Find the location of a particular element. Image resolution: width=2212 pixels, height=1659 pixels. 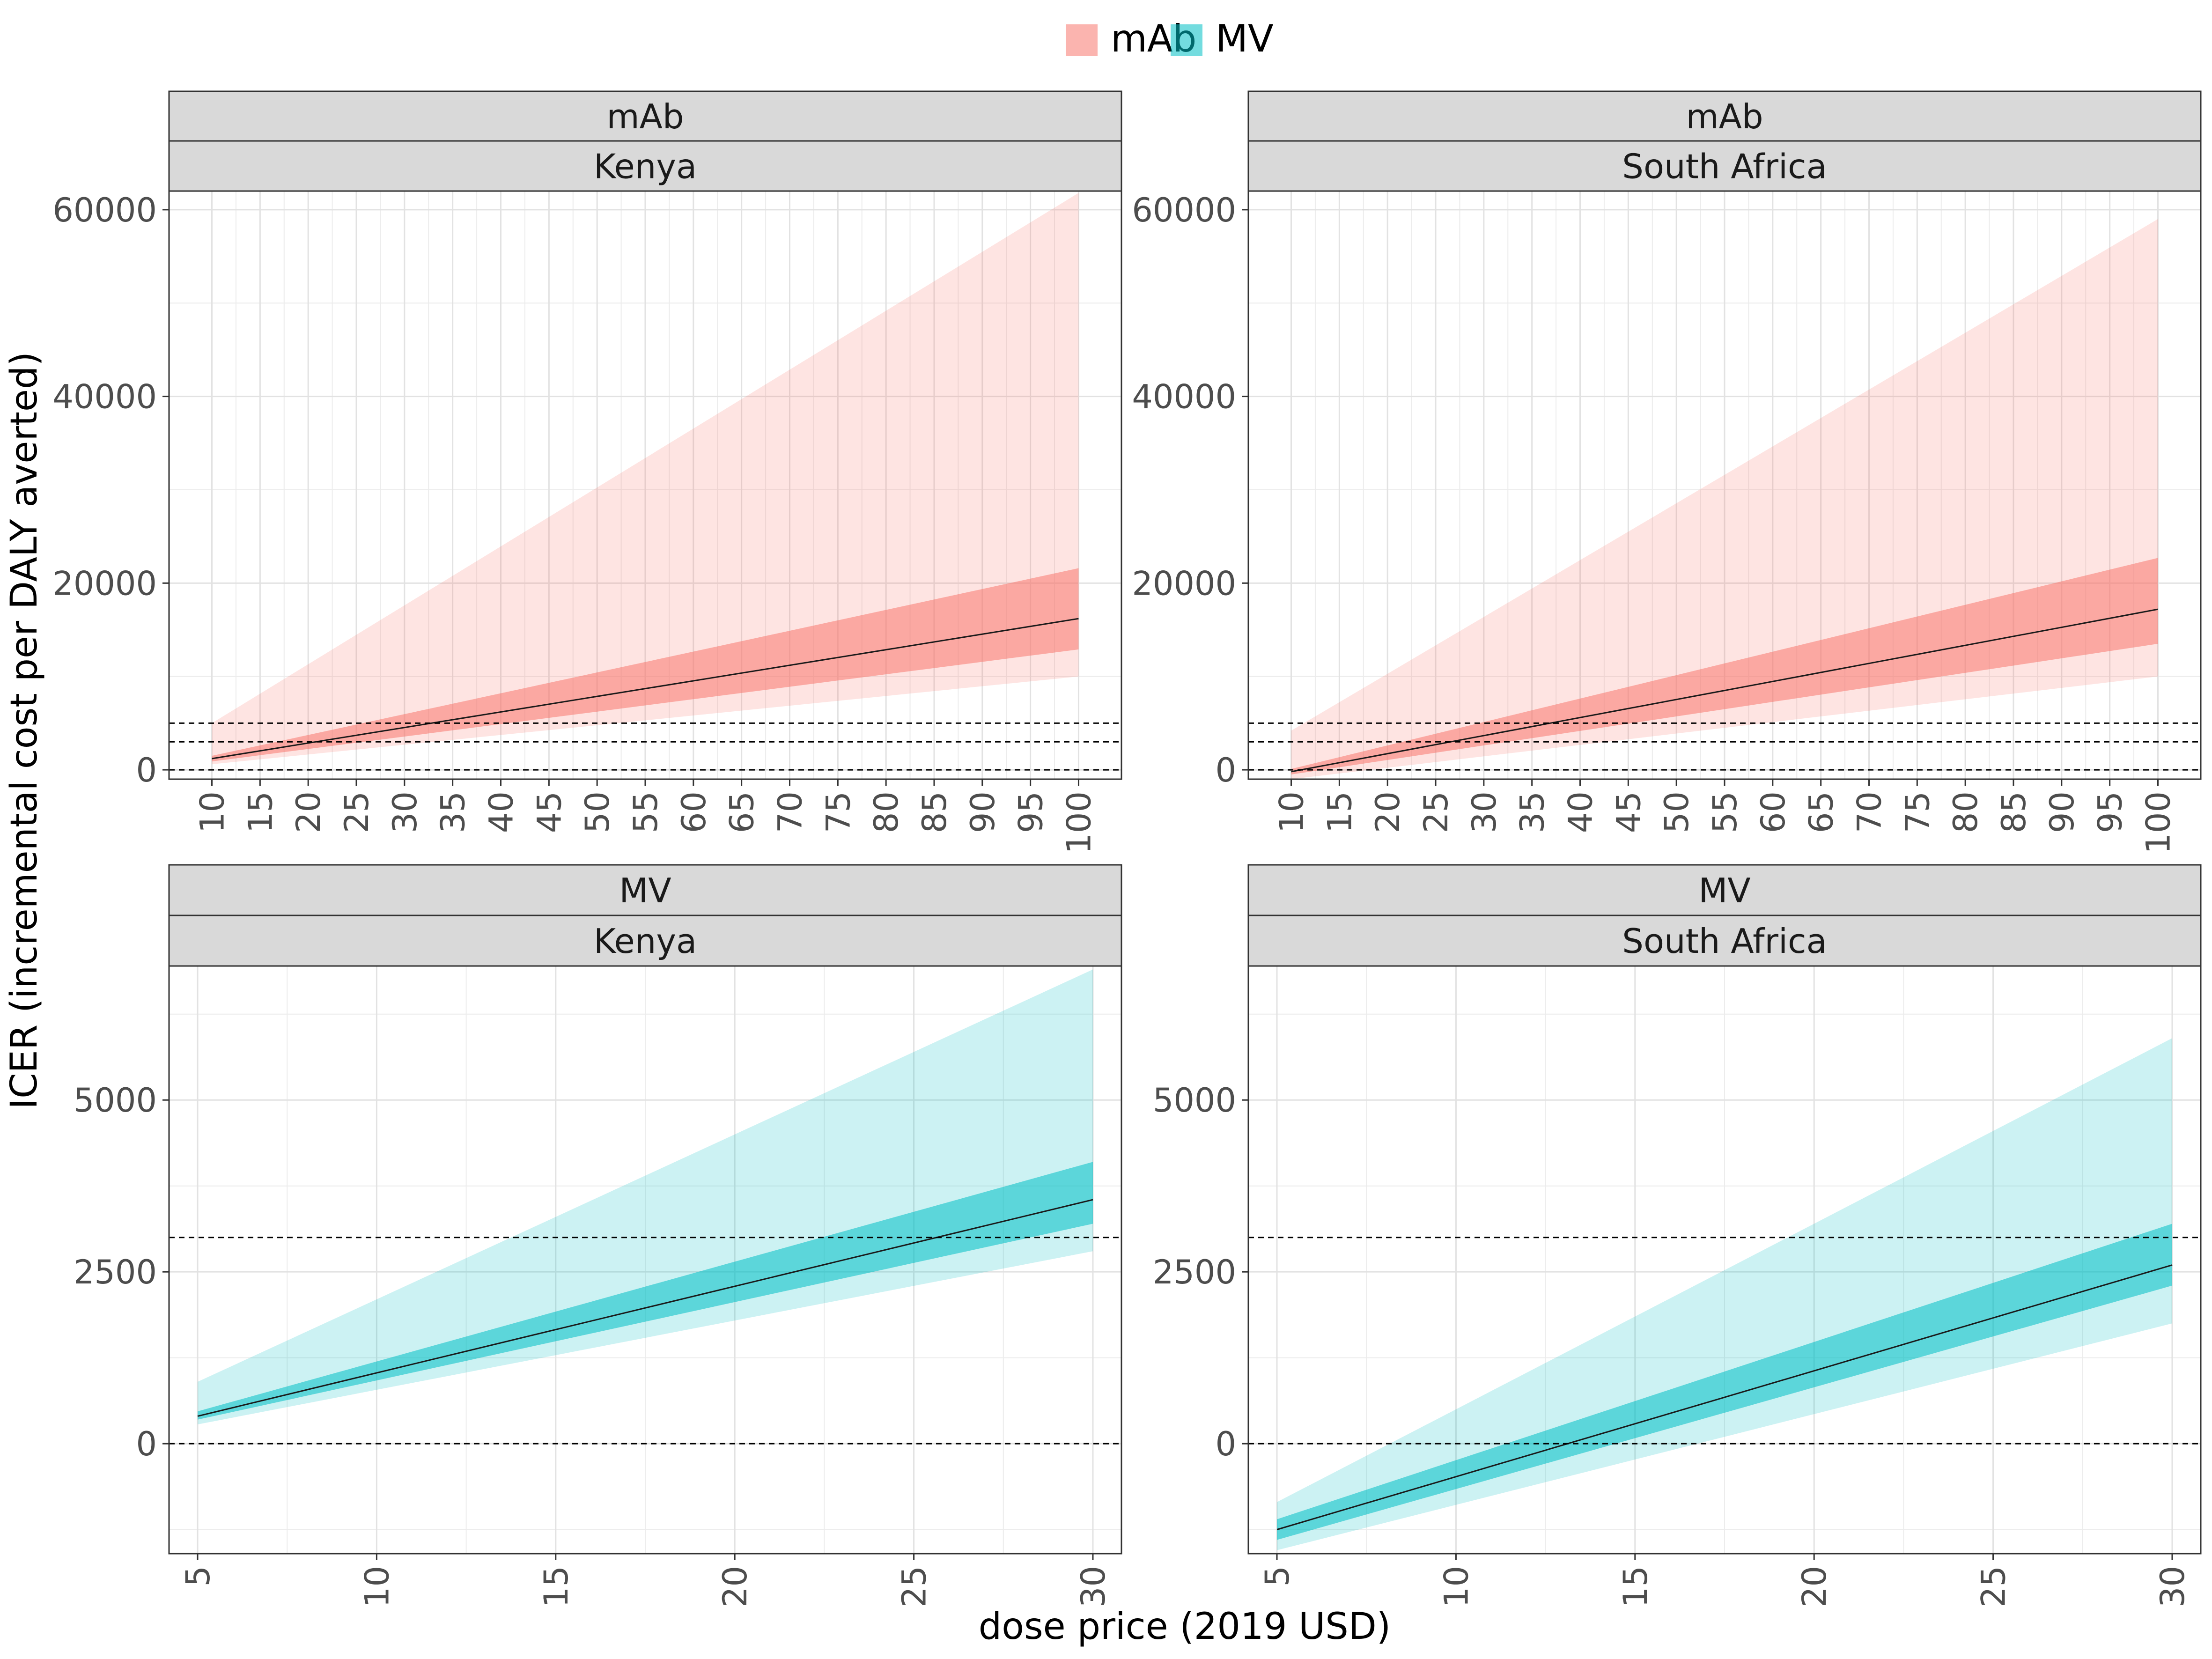

y-axis-label: ICER (incremental cost per DALY averted) is located at coordinates (24, 730).